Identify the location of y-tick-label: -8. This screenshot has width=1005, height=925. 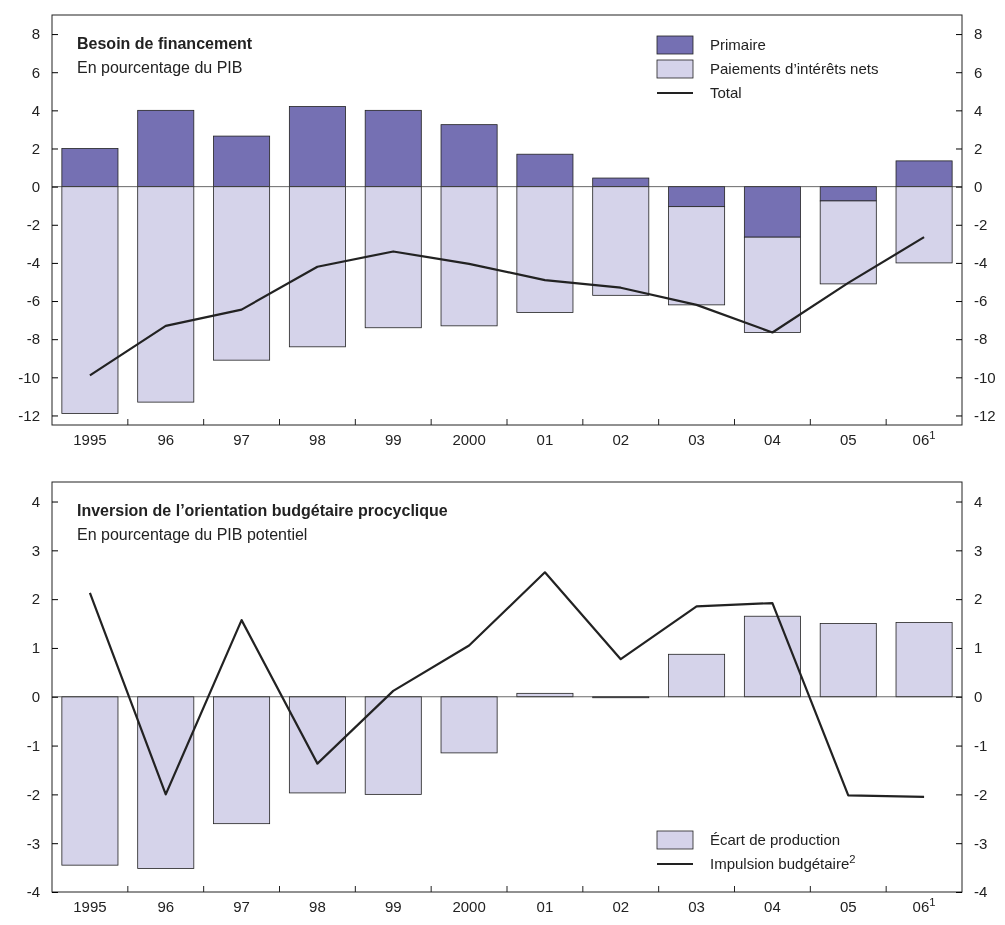
(33, 339).